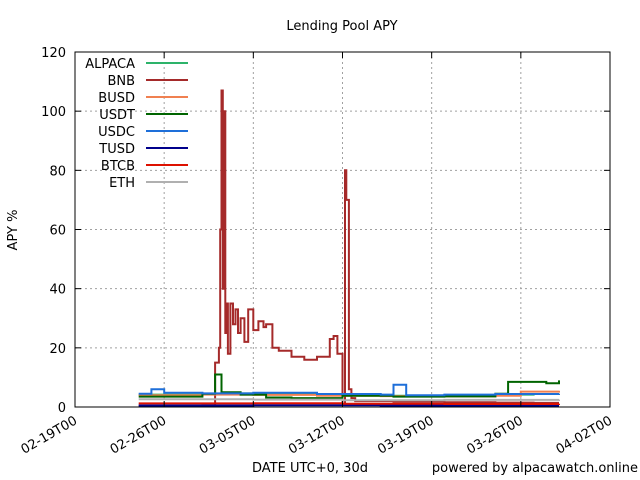 This screenshot has height=480, width=640. I want to click on legend-label-eth: ETH, so click(122, 183).